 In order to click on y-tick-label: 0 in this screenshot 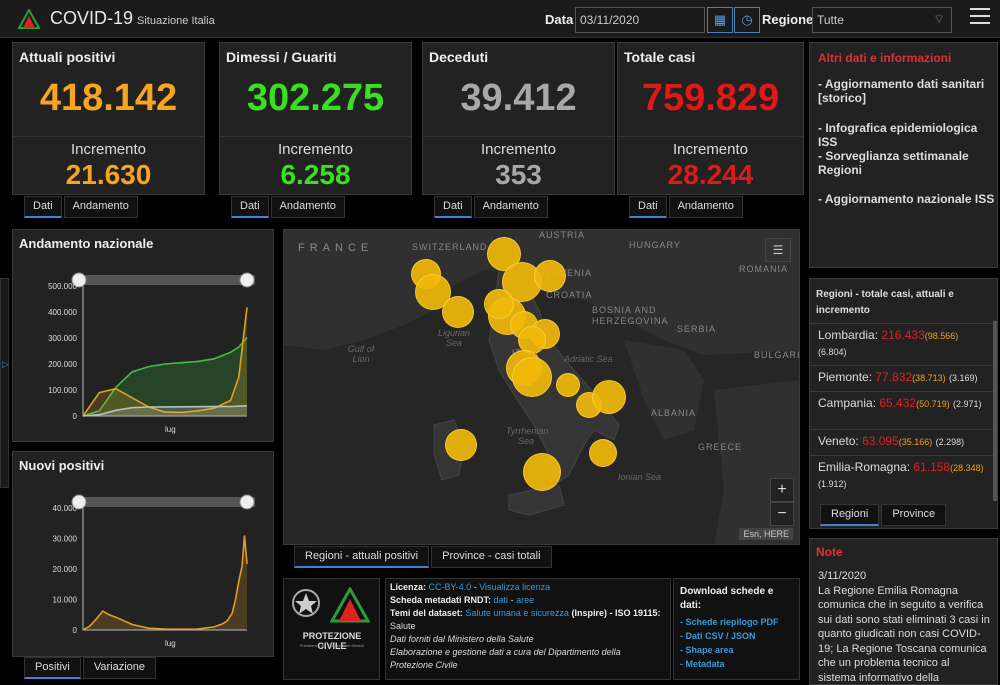, I will do `click(75, 416)`.